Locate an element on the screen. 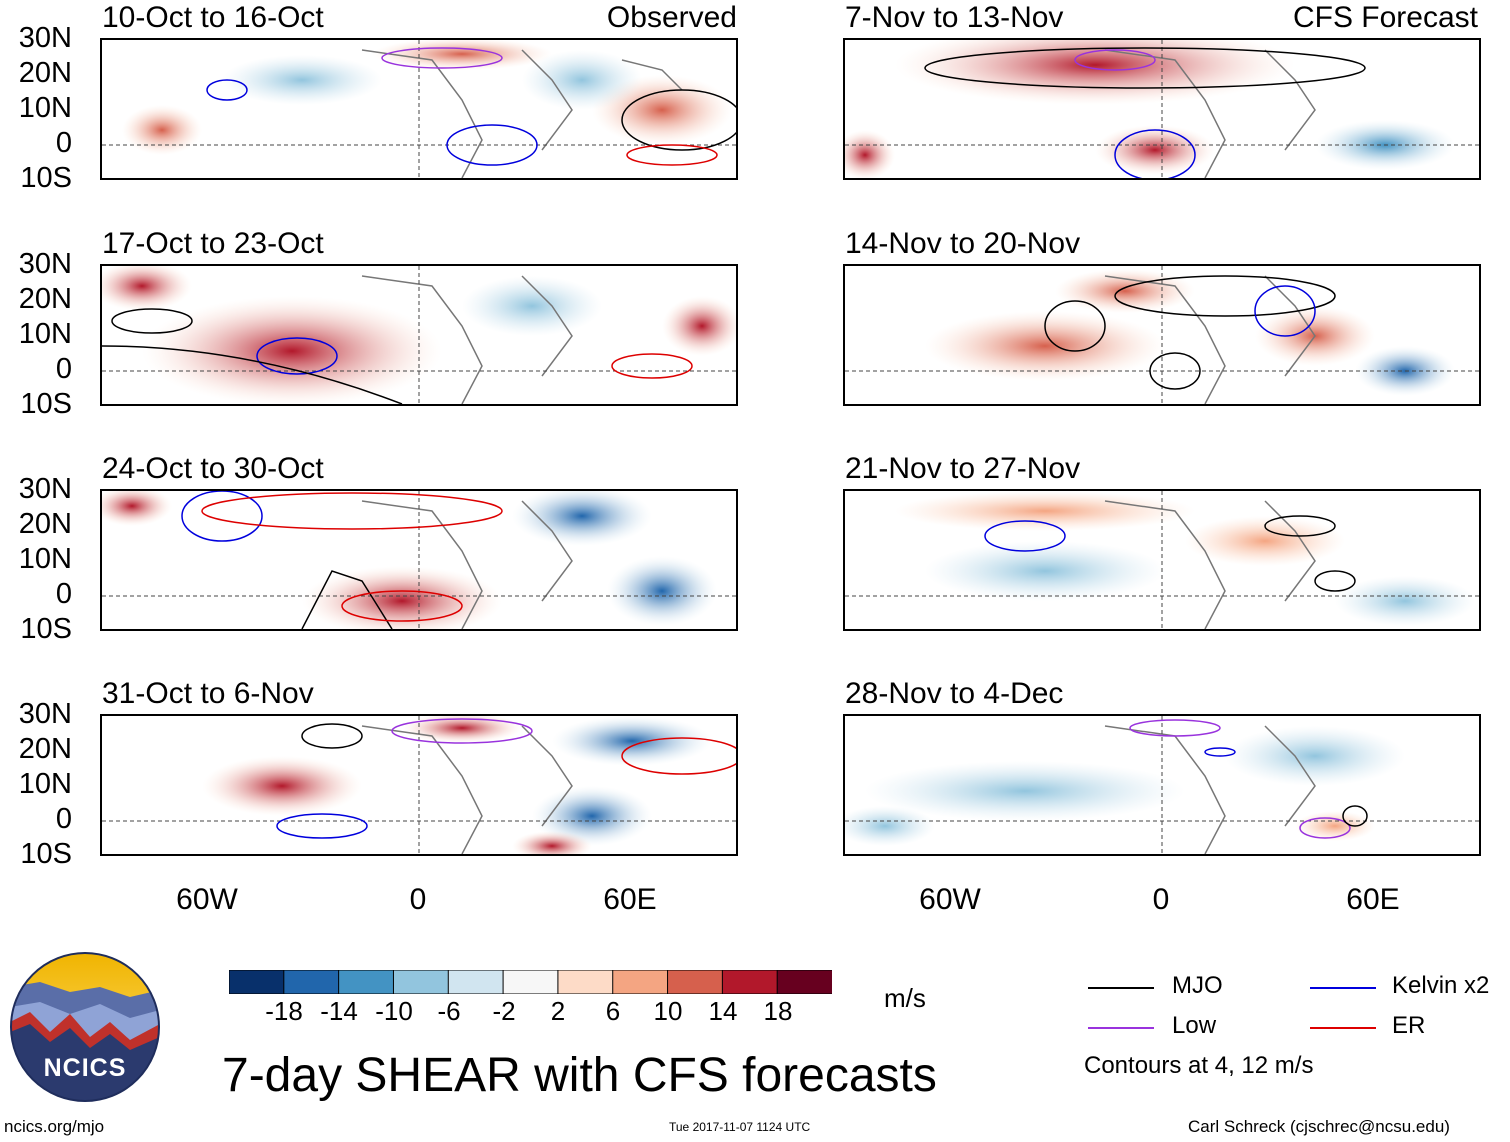  legend-label-kelvin: Kelvin x2 is located at coordinates (1441, 985).